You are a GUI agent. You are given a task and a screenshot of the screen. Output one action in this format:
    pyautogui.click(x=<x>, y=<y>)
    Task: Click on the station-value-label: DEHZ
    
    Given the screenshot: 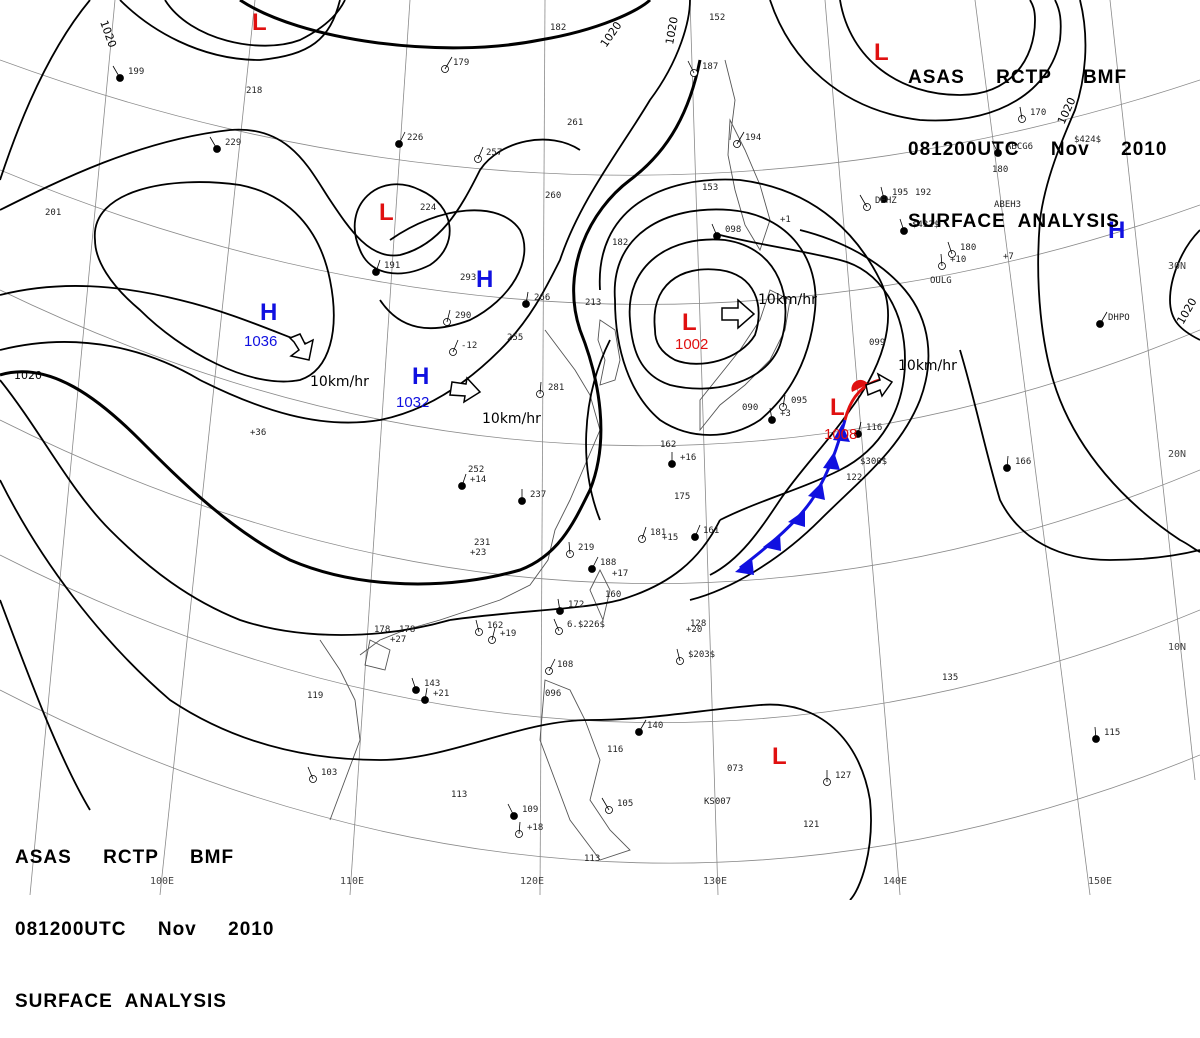 What is the action you would take?
    pyautogui.click(x=886, y=201)
    